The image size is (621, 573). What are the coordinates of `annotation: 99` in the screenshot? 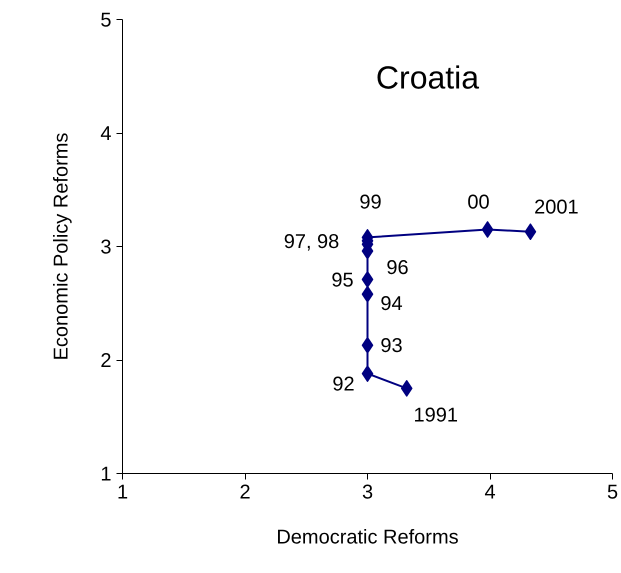 It's located at (370, 202).